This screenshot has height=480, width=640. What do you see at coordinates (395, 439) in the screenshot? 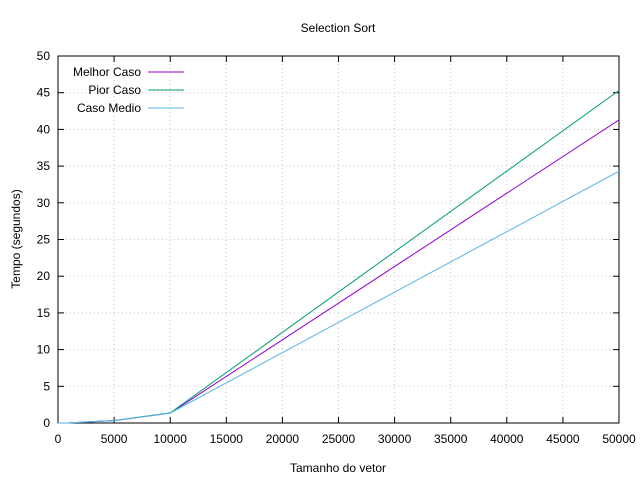
I see `x-tick-label: 30000` at bounding box center [395, 439].